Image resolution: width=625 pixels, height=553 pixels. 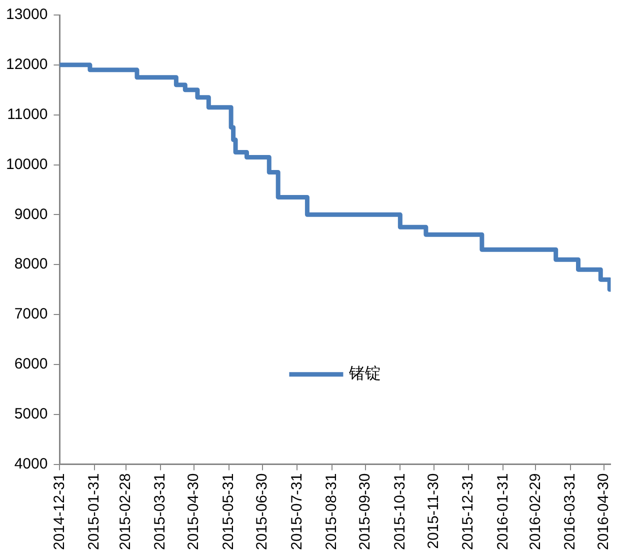 I want to click on x-tick-label: 2015-07-31, so click(x=297, y=511).